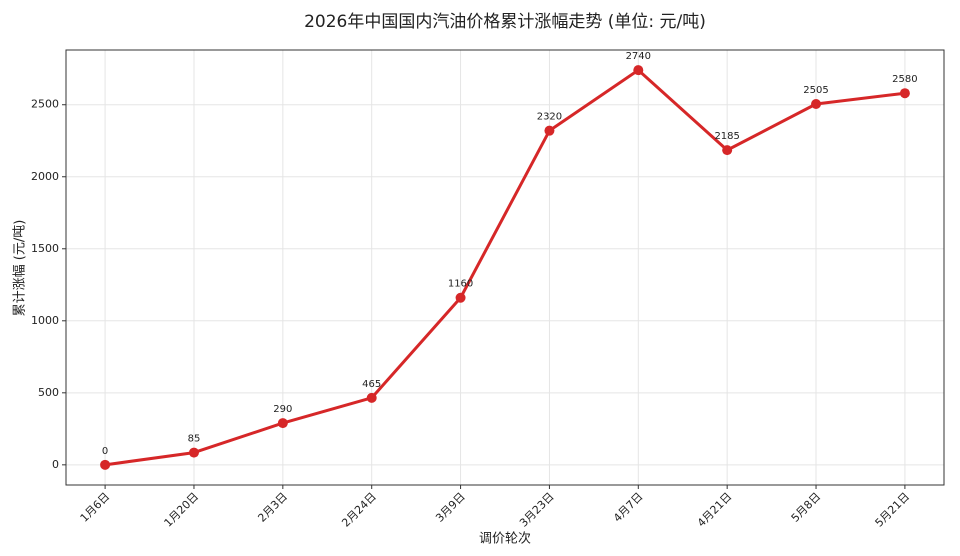 The image size is (960, 556). Describe the element at coordinates (628, 507) in the screenshot. I see `x-tick-label: 4月7日` at that location.